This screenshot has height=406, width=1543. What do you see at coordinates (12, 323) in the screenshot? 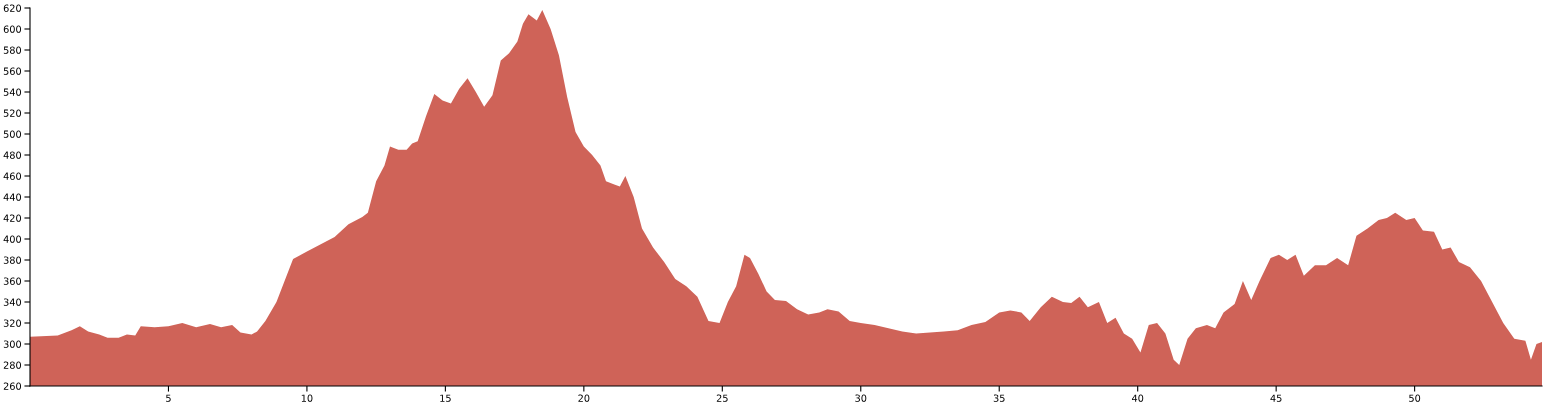
I see `y-tick-label: 320` at bounding box center [12, 323].